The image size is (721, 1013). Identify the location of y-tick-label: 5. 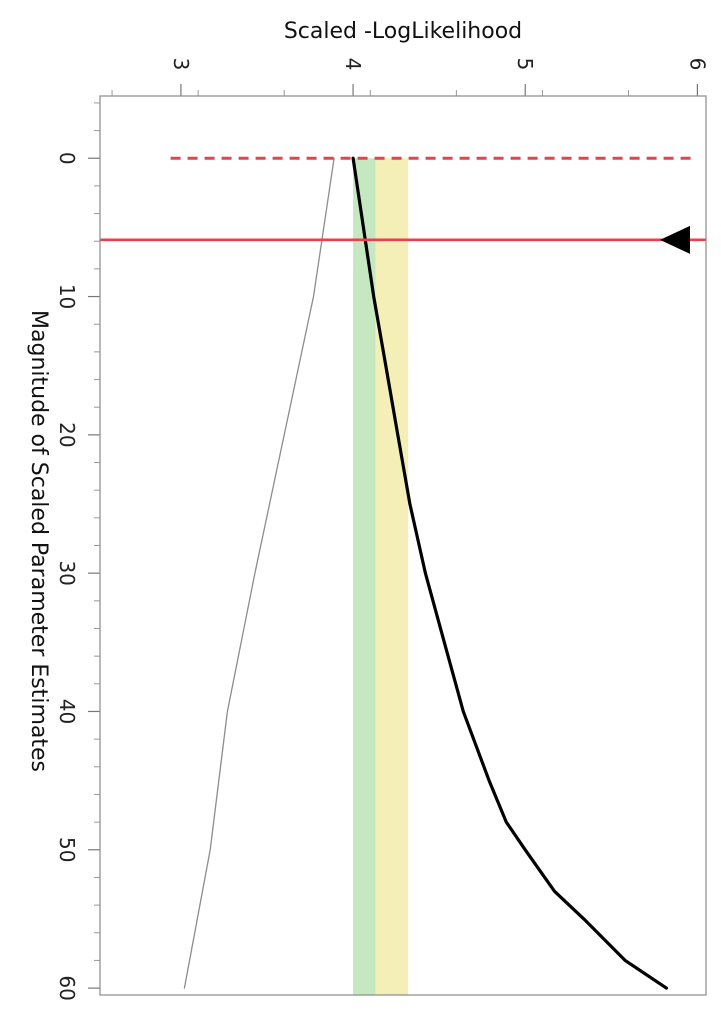
(525, 64).